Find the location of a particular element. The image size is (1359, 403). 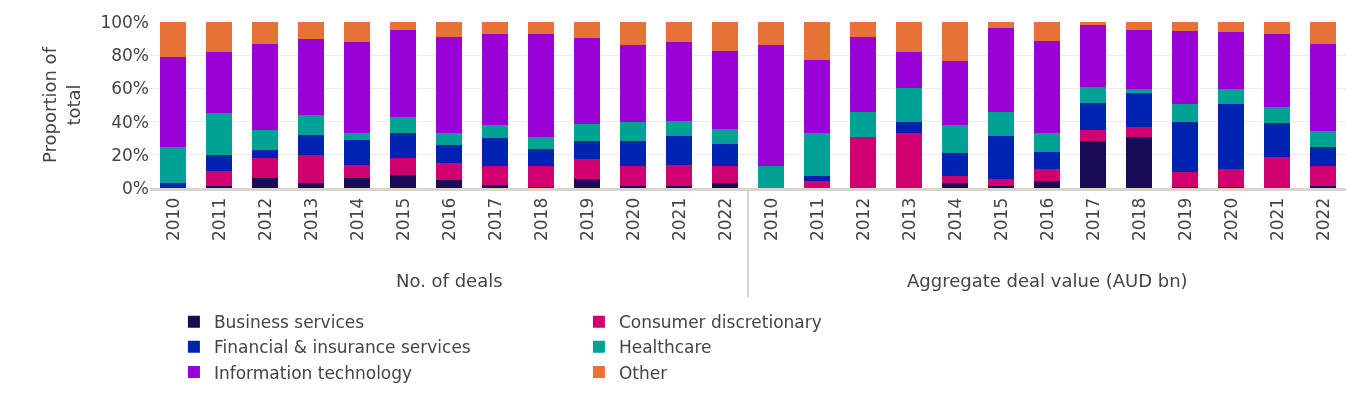

legend-label: Other is located at coordinates (643, 372).